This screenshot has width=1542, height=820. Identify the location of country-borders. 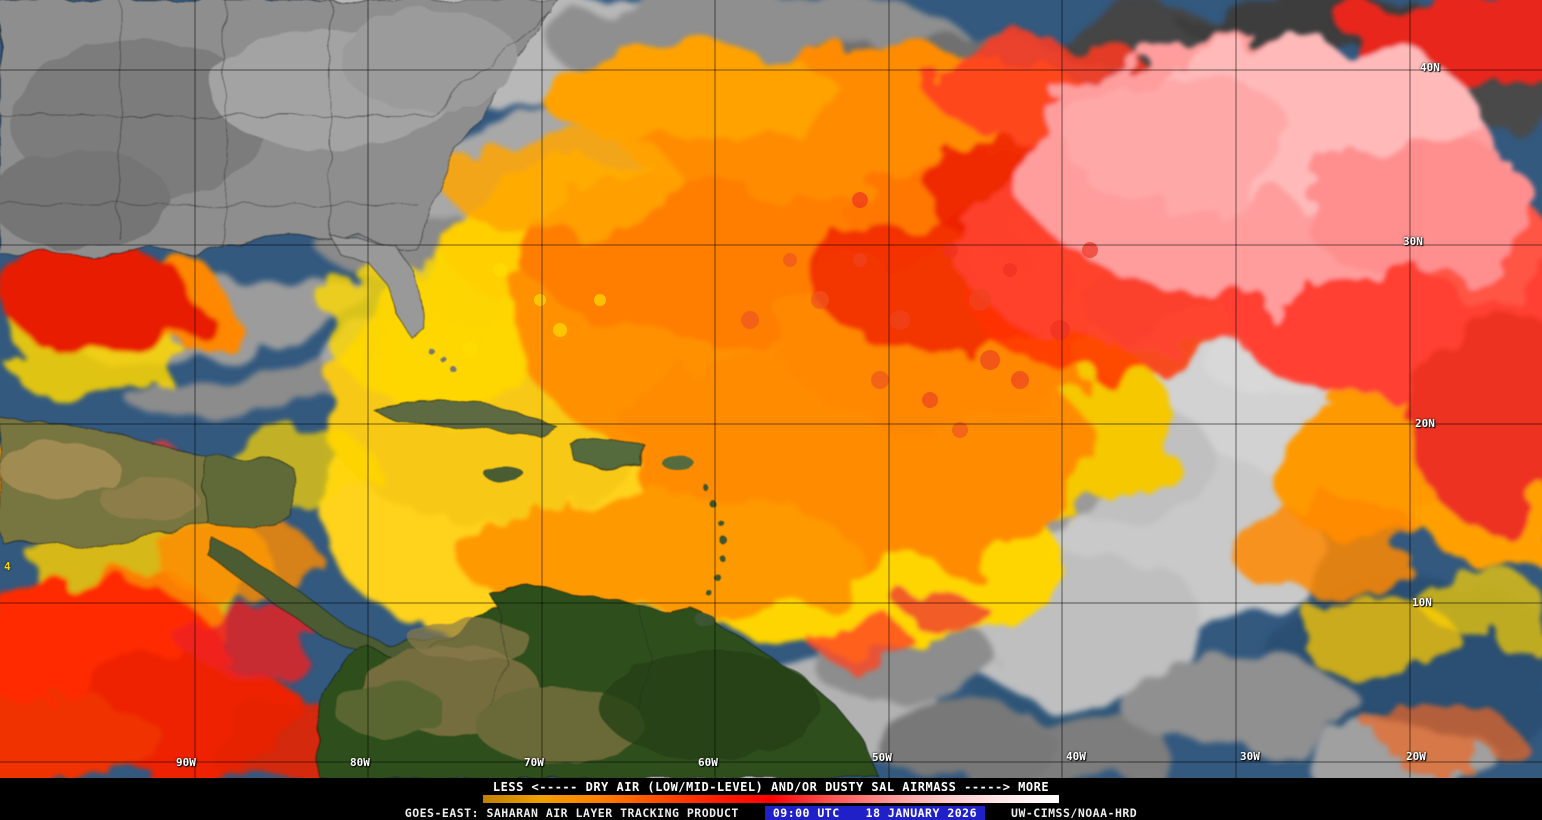
(570, 658).